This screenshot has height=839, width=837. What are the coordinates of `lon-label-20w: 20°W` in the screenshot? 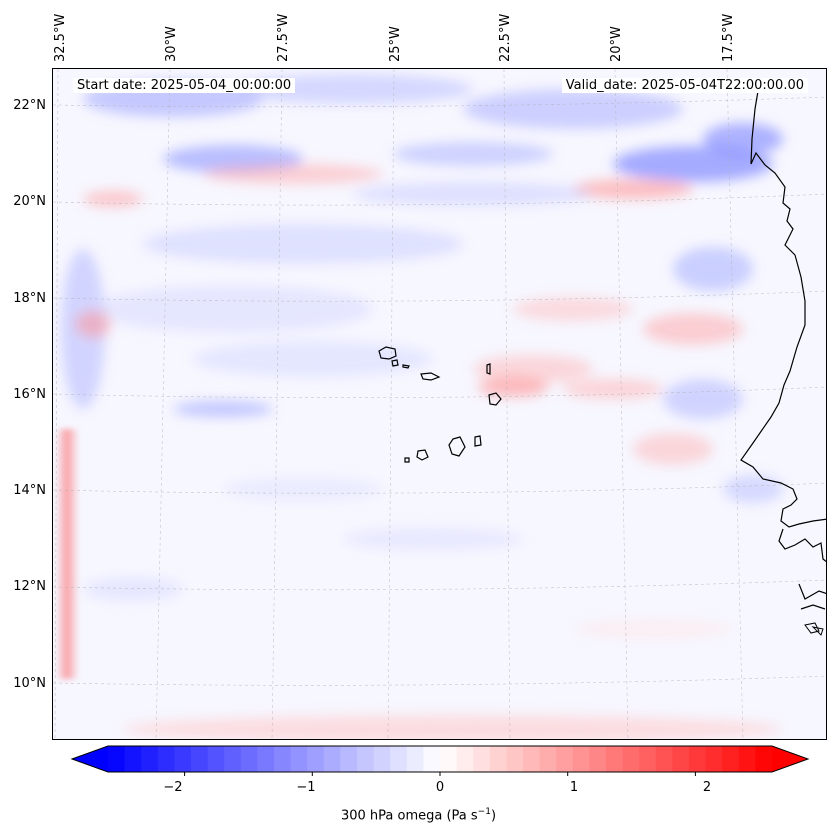 It's located at (616, 44).